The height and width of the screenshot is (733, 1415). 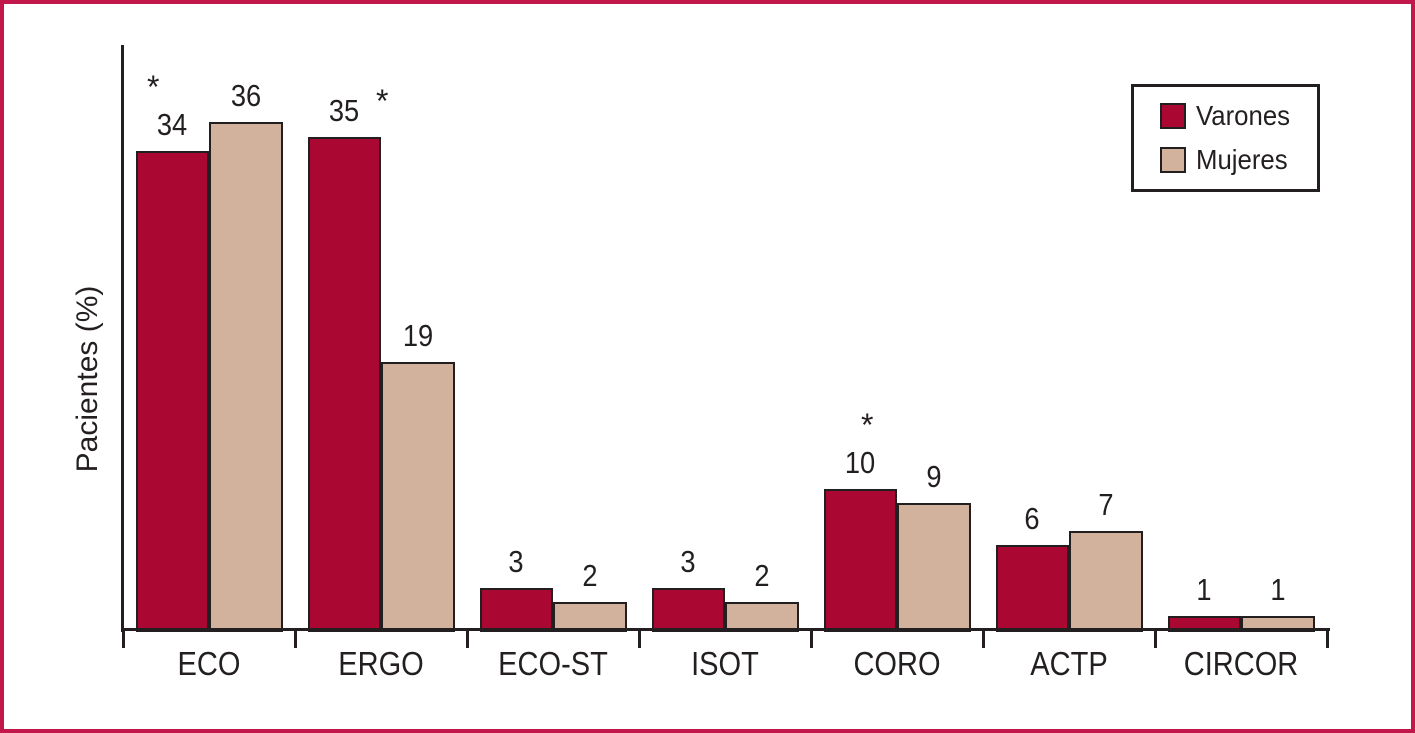 I want to click on bar-value-label-varones-eco: 34, so click(x=172, y=124).